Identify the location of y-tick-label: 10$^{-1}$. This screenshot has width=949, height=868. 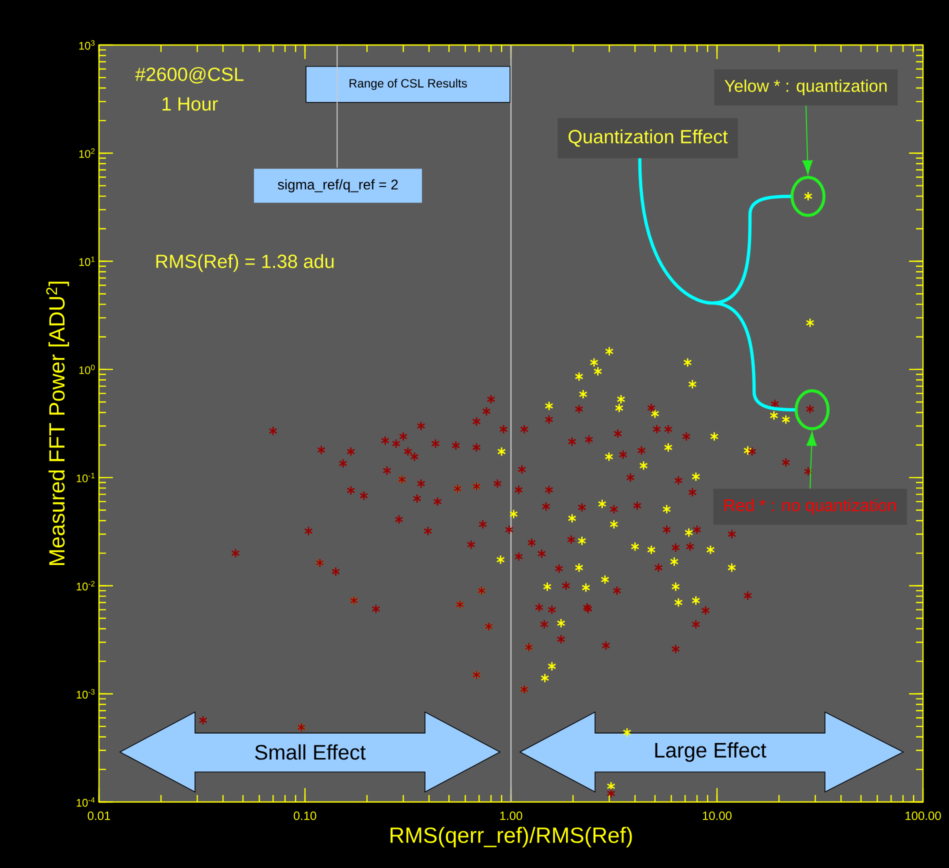
(85, 477).